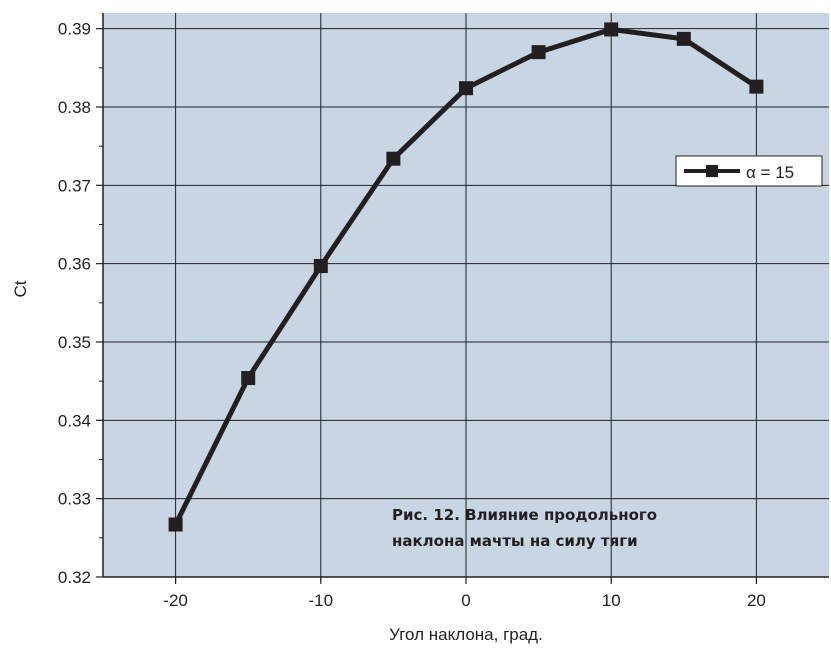 This screenshot has height=650, width=831. What do you see at coordinates (515, 541) in the screenshot?
I see `figure-caption-line-2: наклона мачты на силу тяги` at bounding box center [515, 541].